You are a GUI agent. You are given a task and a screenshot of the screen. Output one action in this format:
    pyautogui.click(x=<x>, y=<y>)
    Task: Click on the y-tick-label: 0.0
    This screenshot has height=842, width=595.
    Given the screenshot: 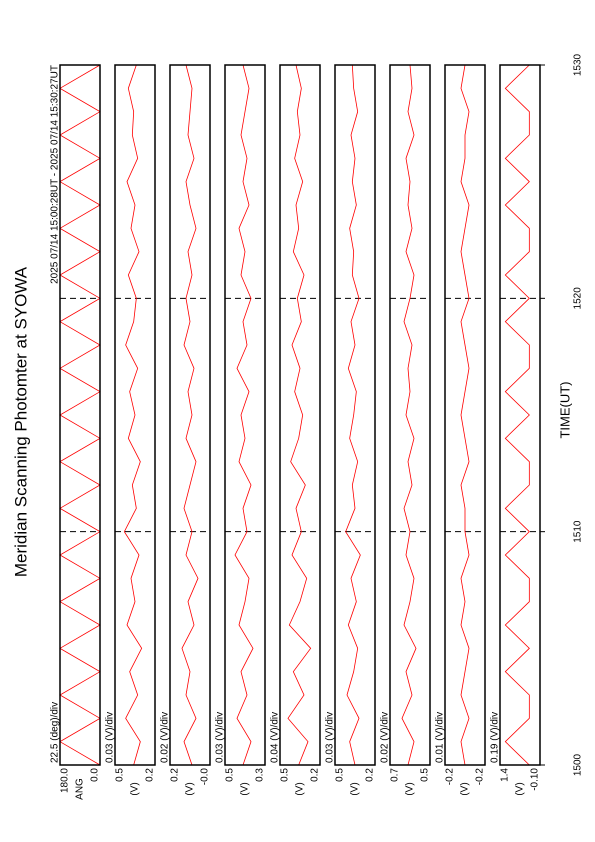 What is the action you would take?
    pyautogui.click(x=95, y=775)
    